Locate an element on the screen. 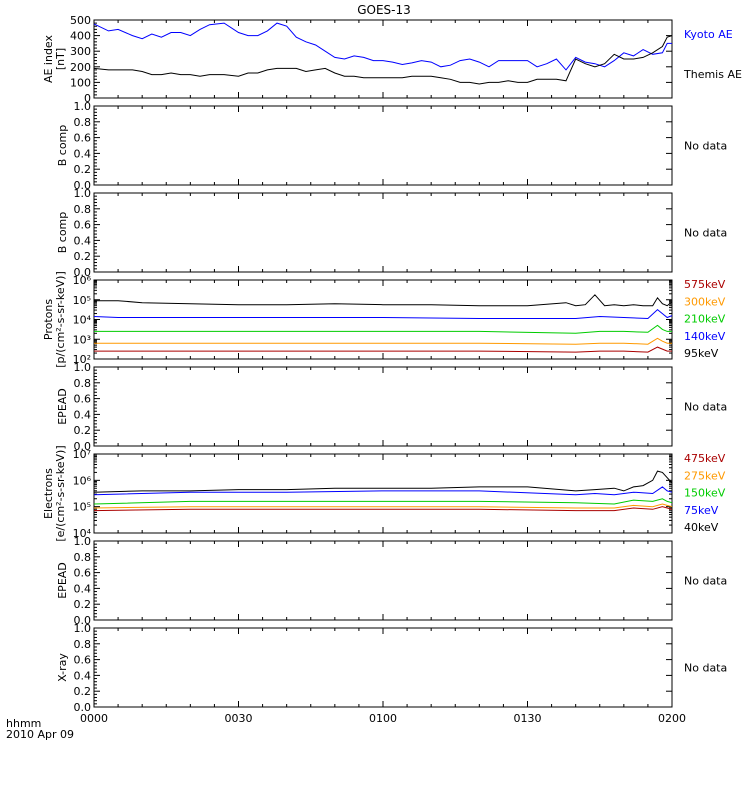  time-axis-date-label: 2010 Apr 09 is located at coordinates (40, 734).